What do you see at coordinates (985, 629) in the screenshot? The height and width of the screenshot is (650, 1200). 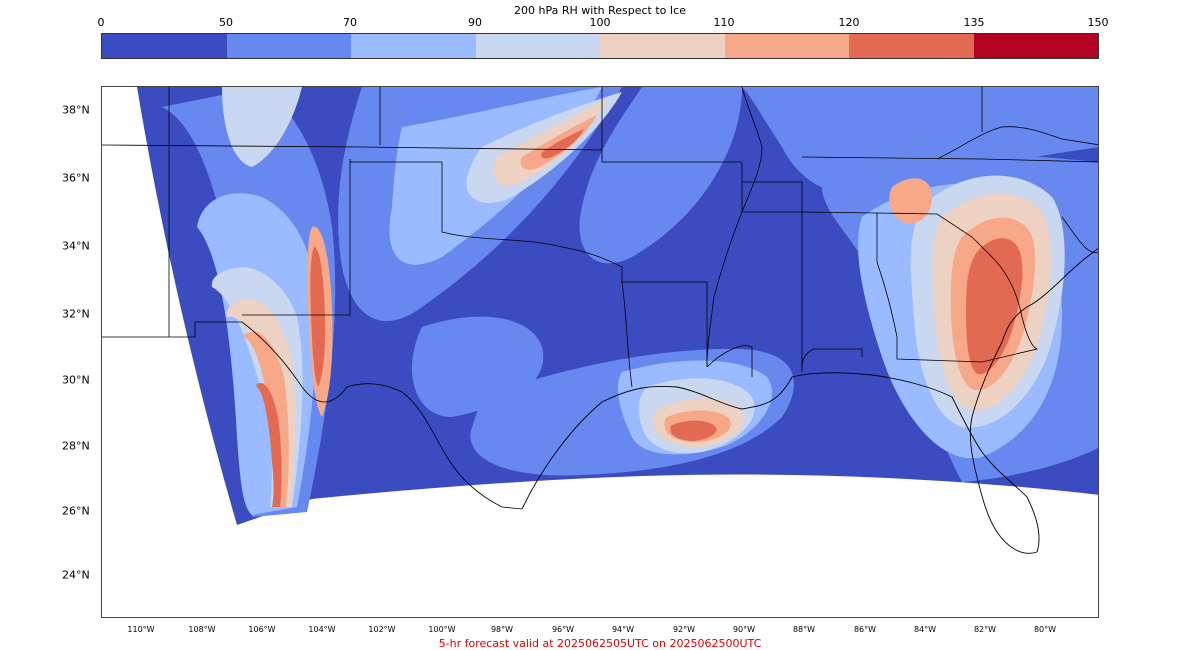 I see `lon-label: 82°W` at bounding box center [985, 629].